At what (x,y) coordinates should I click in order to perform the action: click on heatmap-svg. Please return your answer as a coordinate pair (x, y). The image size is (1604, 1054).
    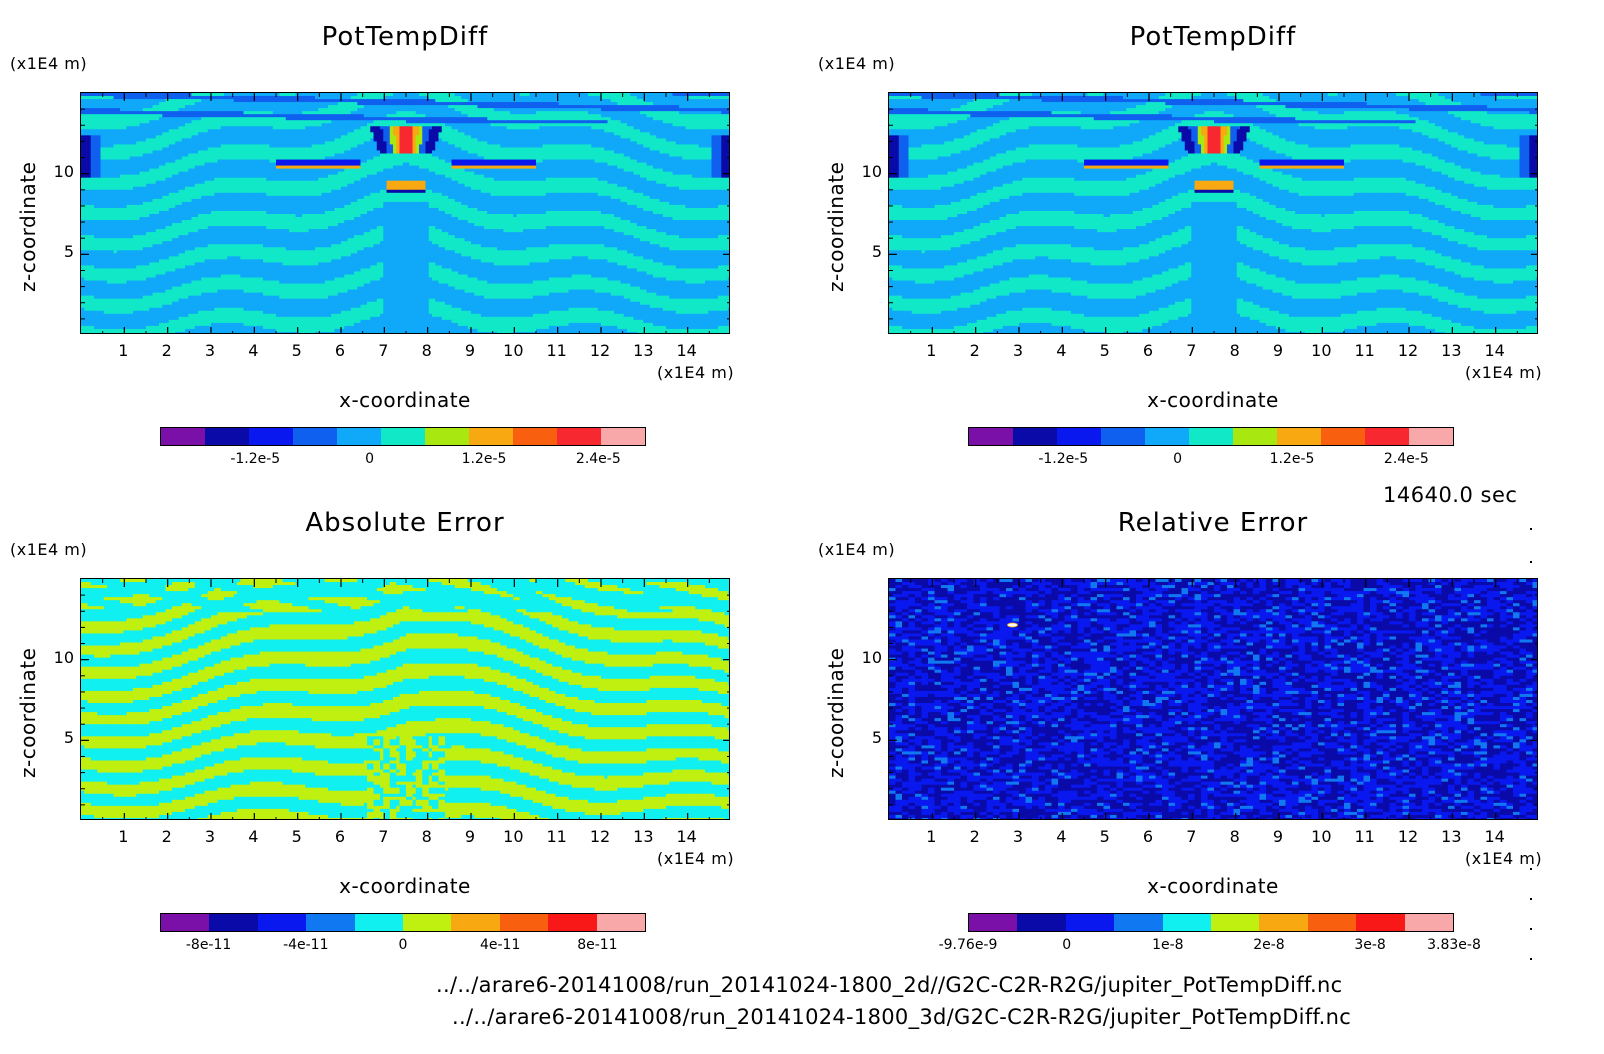
    Looking at the image, I should click on (405, 213).